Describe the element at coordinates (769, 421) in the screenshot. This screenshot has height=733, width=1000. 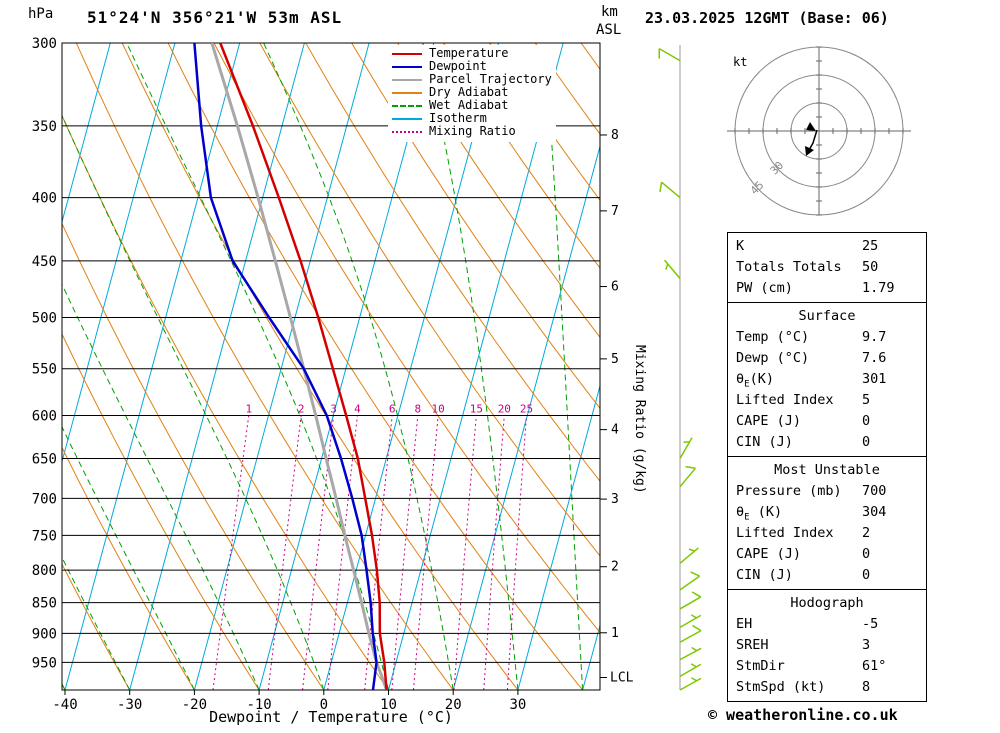
I see `stat-label: CAPE (J)` at that location.